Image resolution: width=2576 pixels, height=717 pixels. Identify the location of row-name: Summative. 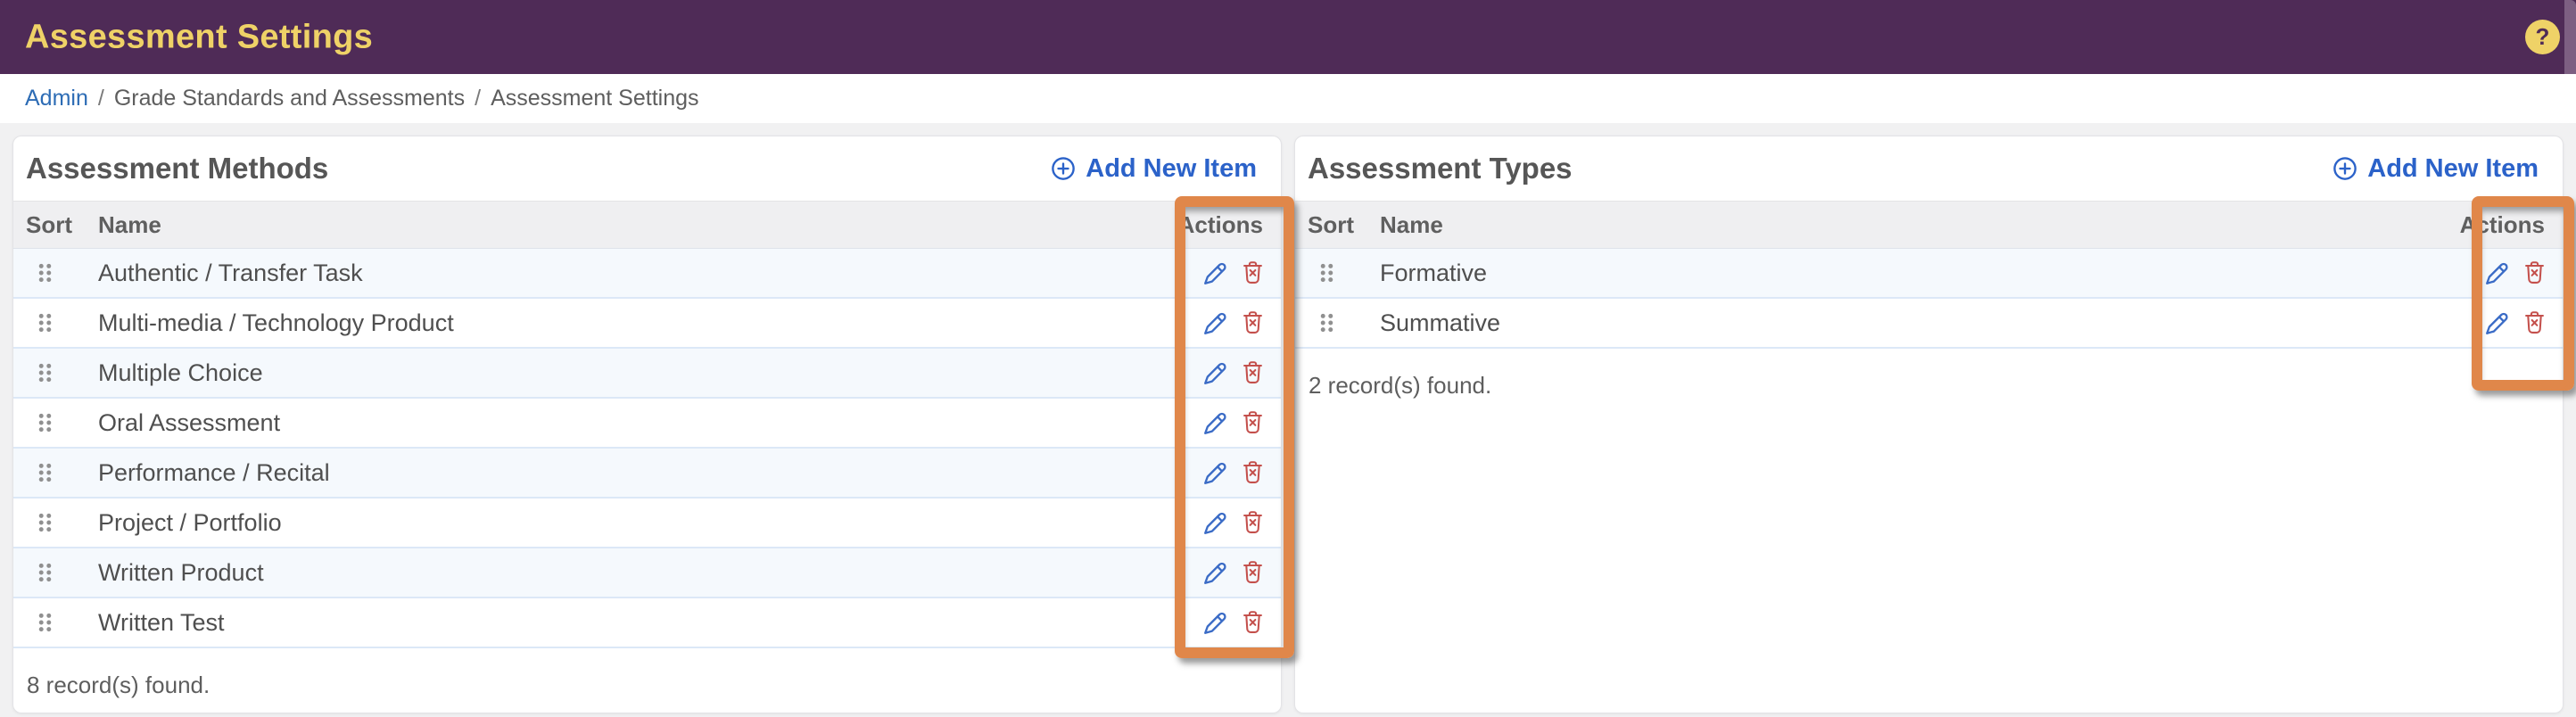
(1440, 322).